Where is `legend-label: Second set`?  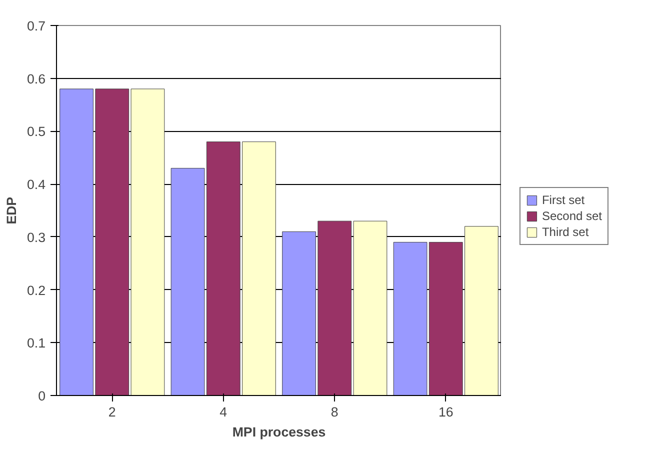 legend-label: Second set is located at coordinates (572, 215).